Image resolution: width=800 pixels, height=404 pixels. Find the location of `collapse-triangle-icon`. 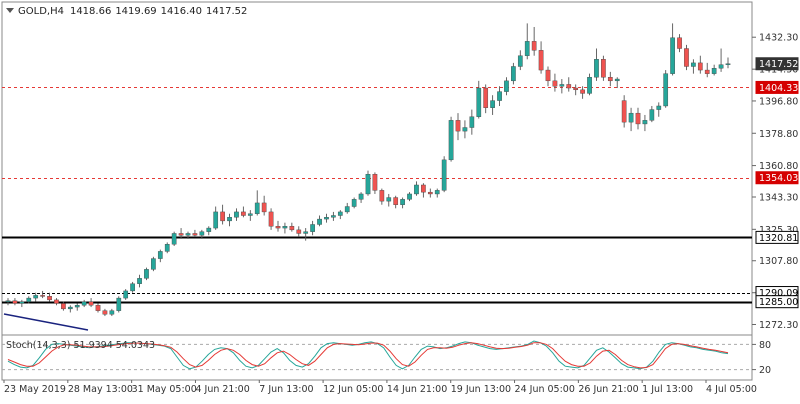

collapse-triangle-icon is located at coordinates (10, 10).